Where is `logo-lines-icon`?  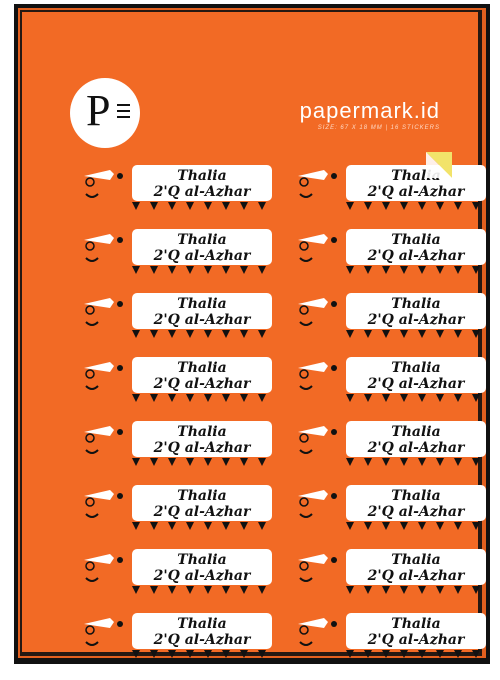
logo-lines-icon is located at coordinates (123, 111).